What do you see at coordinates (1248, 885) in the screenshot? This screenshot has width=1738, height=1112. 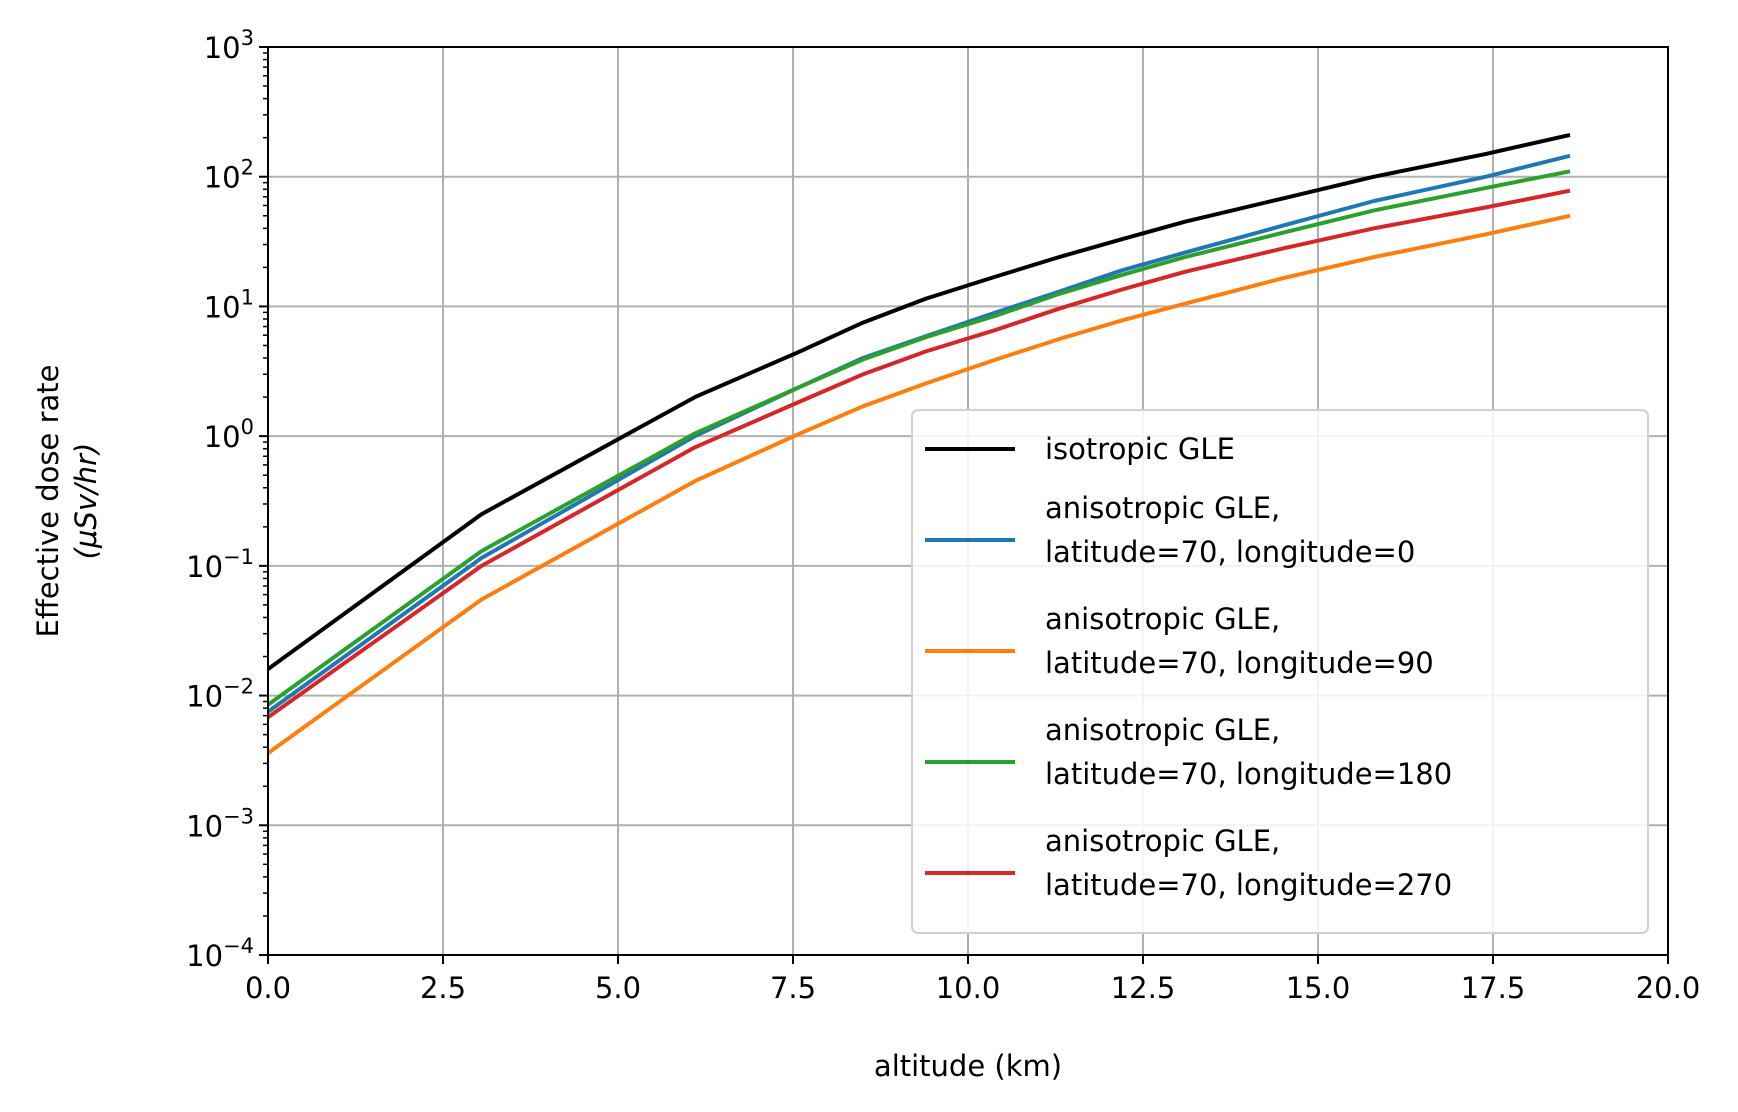 I see `legend-label: latitude=70, longitude=270` at bounding box center [1248, 885].